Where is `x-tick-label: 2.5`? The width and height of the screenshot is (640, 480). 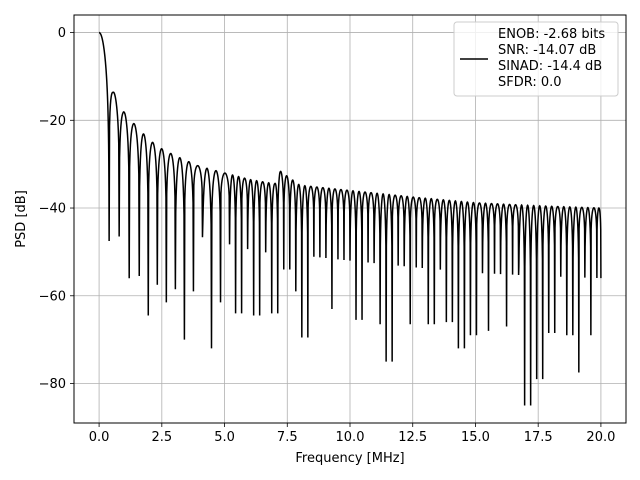
x-tick-label: 2.5 is located at coordinates (161, 437).